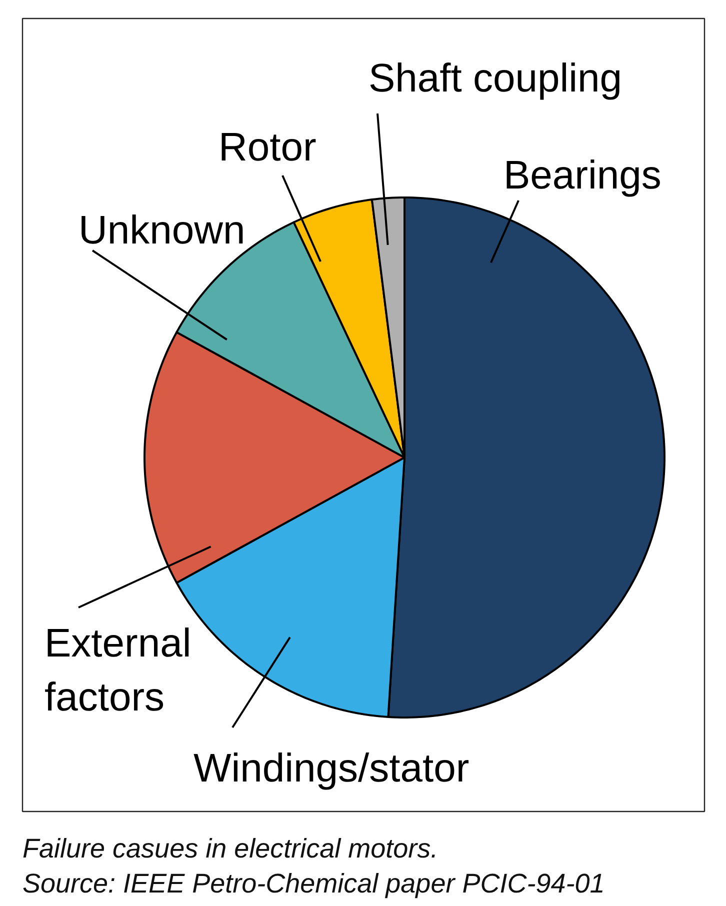 The width and height of the screenshot is (726, 906). Describe the element at coordinates (162, 230) in the screenshot. I see `slice-label: Unknown` at that location.